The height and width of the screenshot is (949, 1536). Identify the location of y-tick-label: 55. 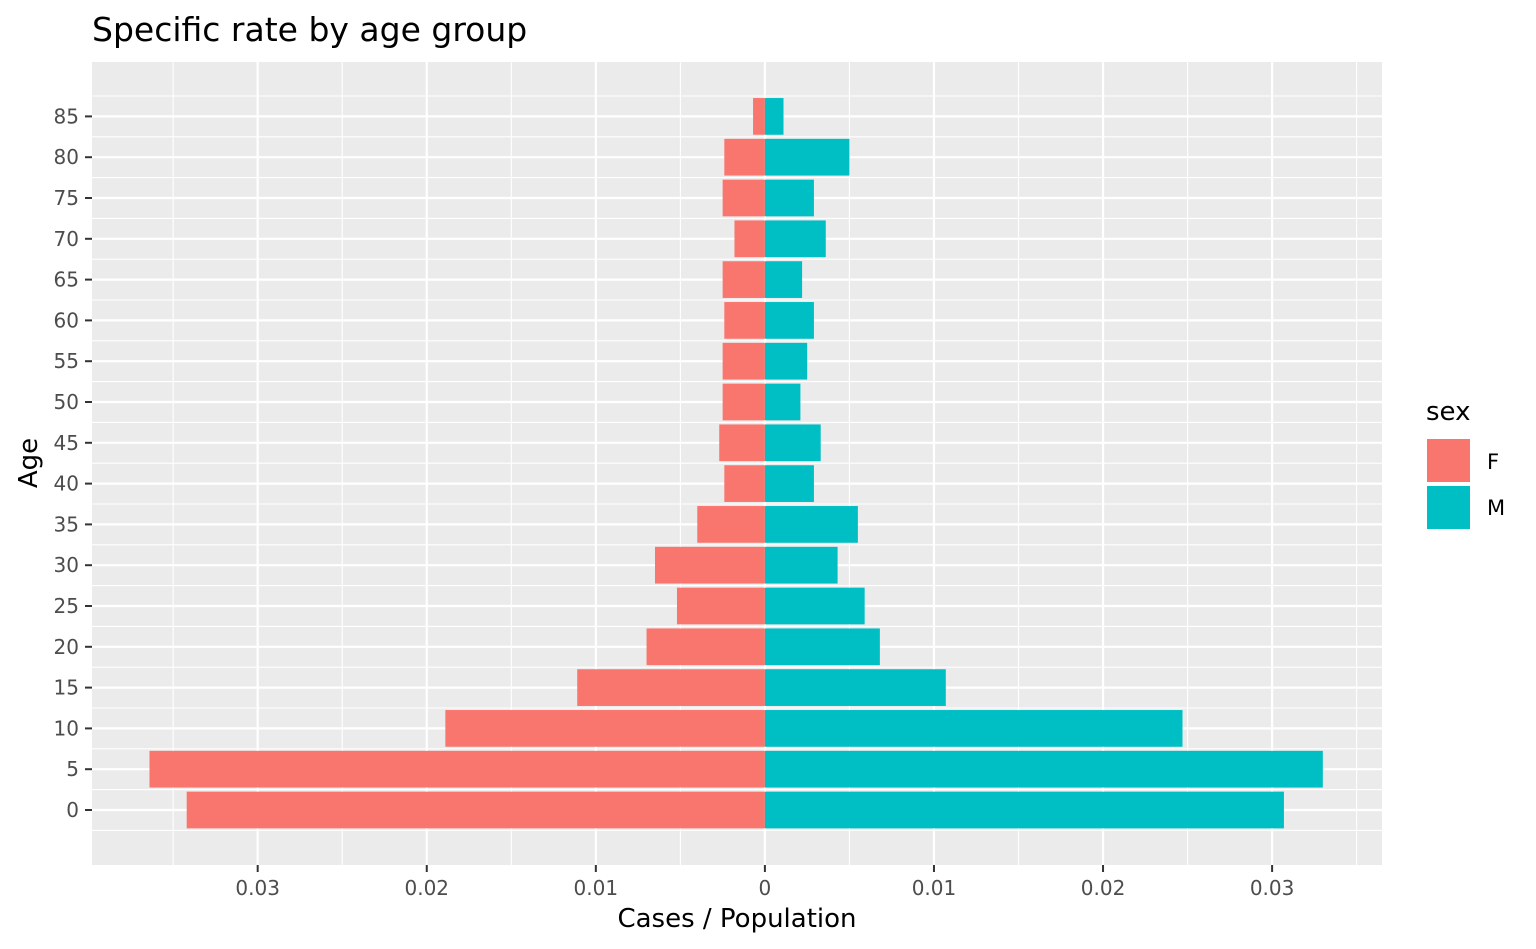
(66, 361).